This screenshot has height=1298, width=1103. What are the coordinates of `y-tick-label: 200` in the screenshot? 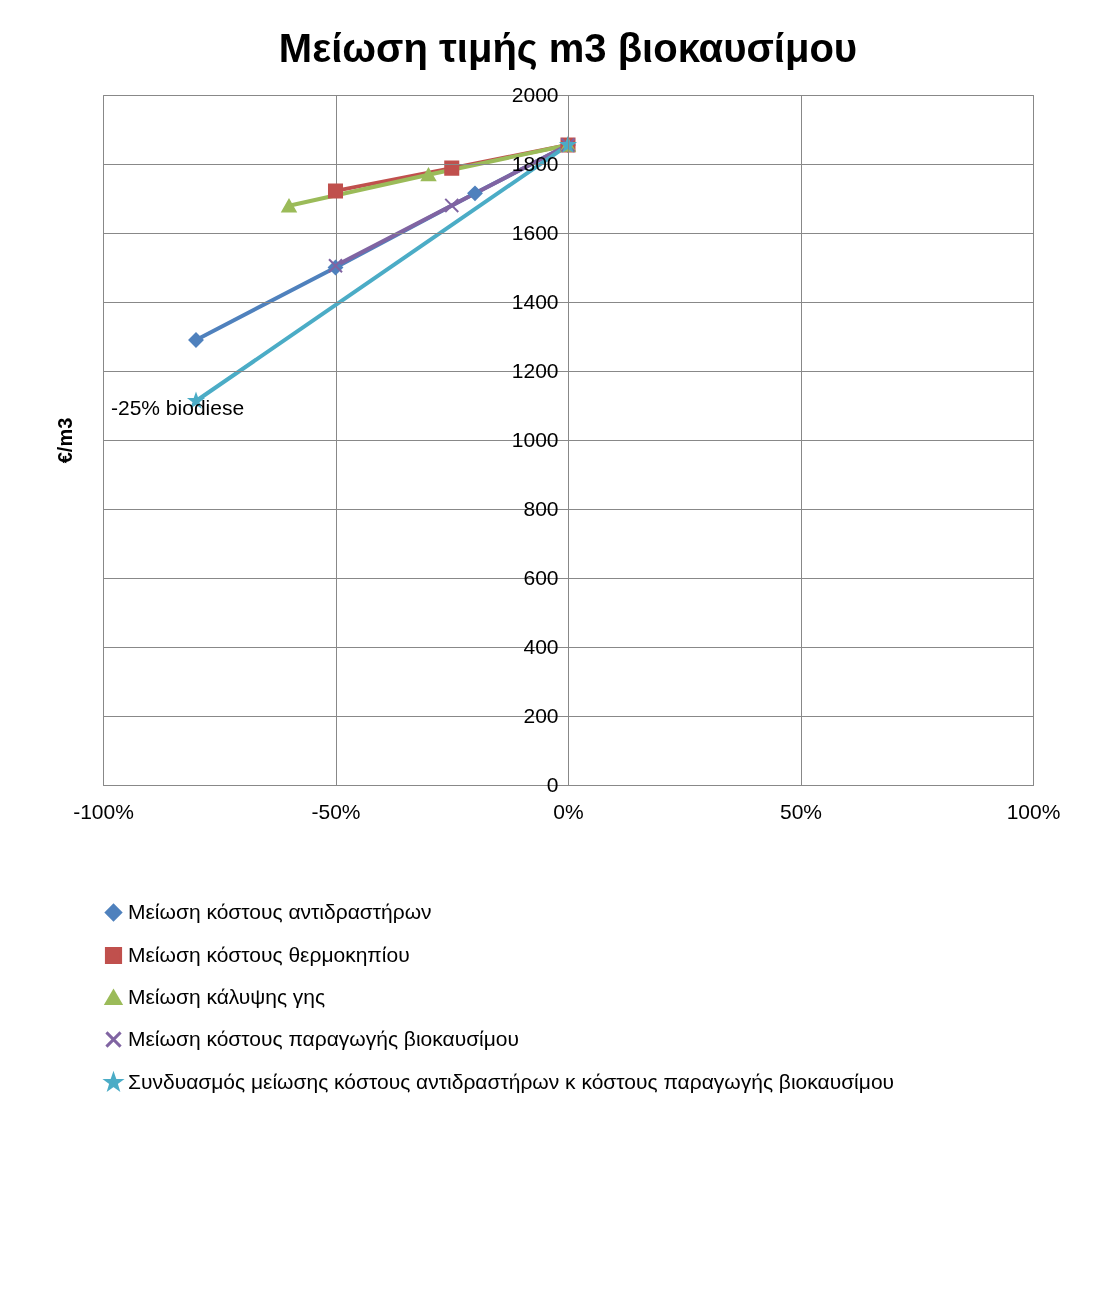 It's located at (541, 715).